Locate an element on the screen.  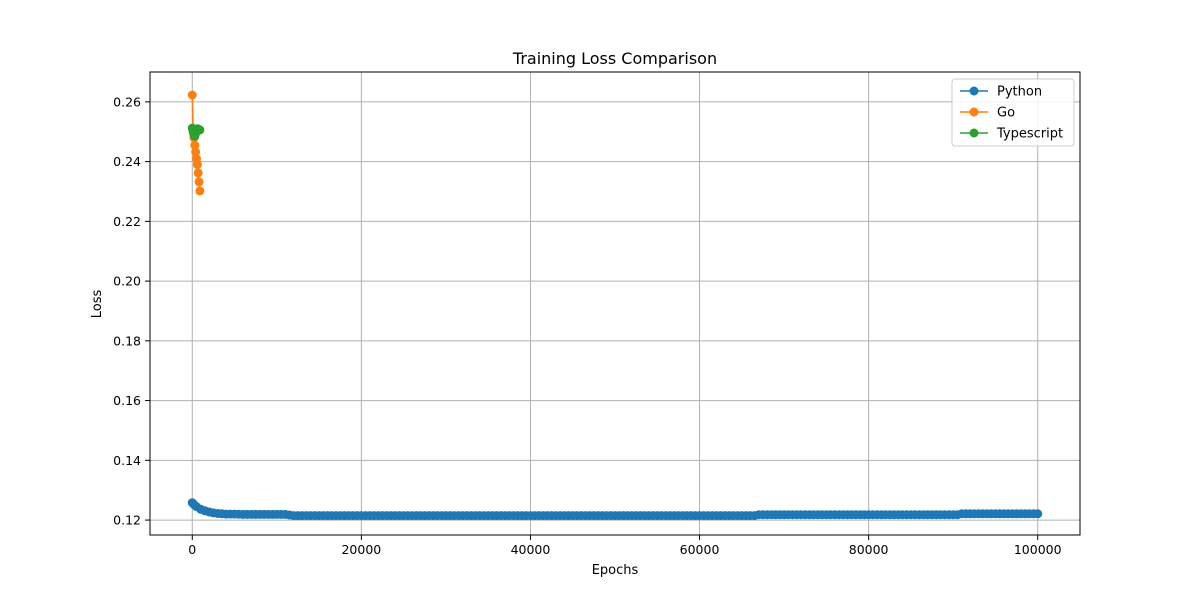
legend: Python Go Typescript is located at coordinates (1013, 112).